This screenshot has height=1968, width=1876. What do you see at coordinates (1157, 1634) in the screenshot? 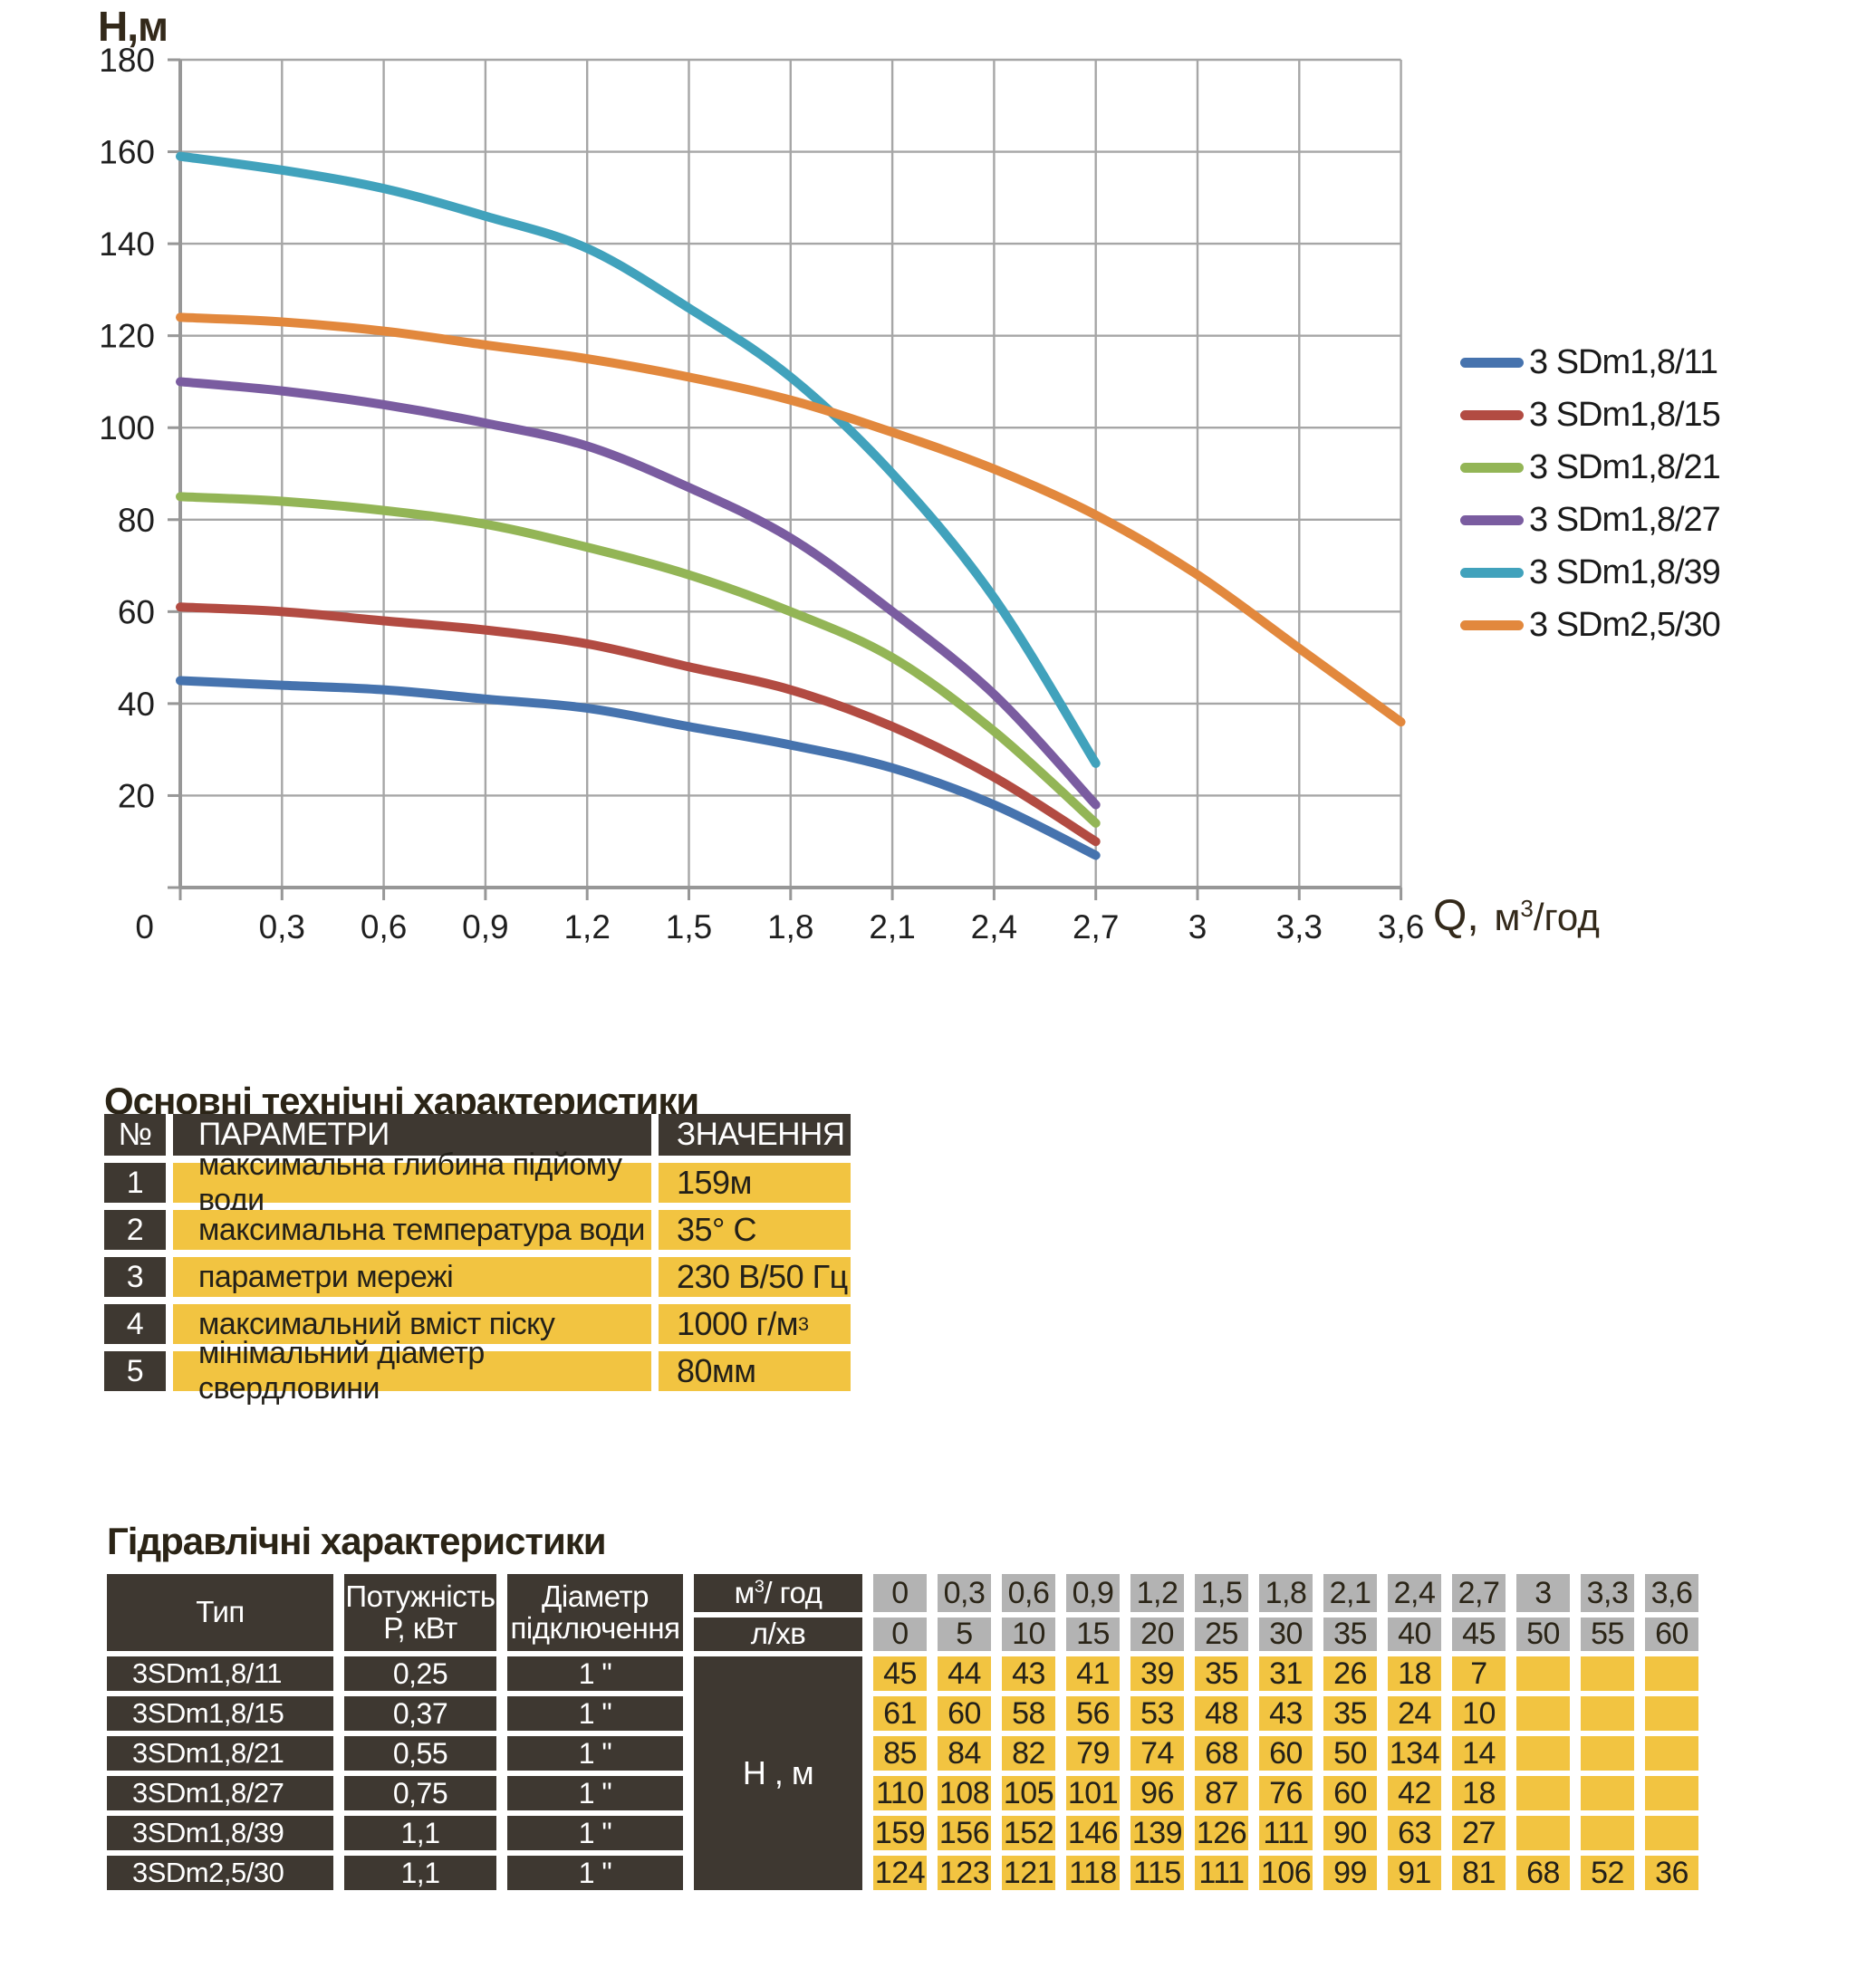
I see `flow-lmin-cell: 20` at bounding box center [1157, 1634].